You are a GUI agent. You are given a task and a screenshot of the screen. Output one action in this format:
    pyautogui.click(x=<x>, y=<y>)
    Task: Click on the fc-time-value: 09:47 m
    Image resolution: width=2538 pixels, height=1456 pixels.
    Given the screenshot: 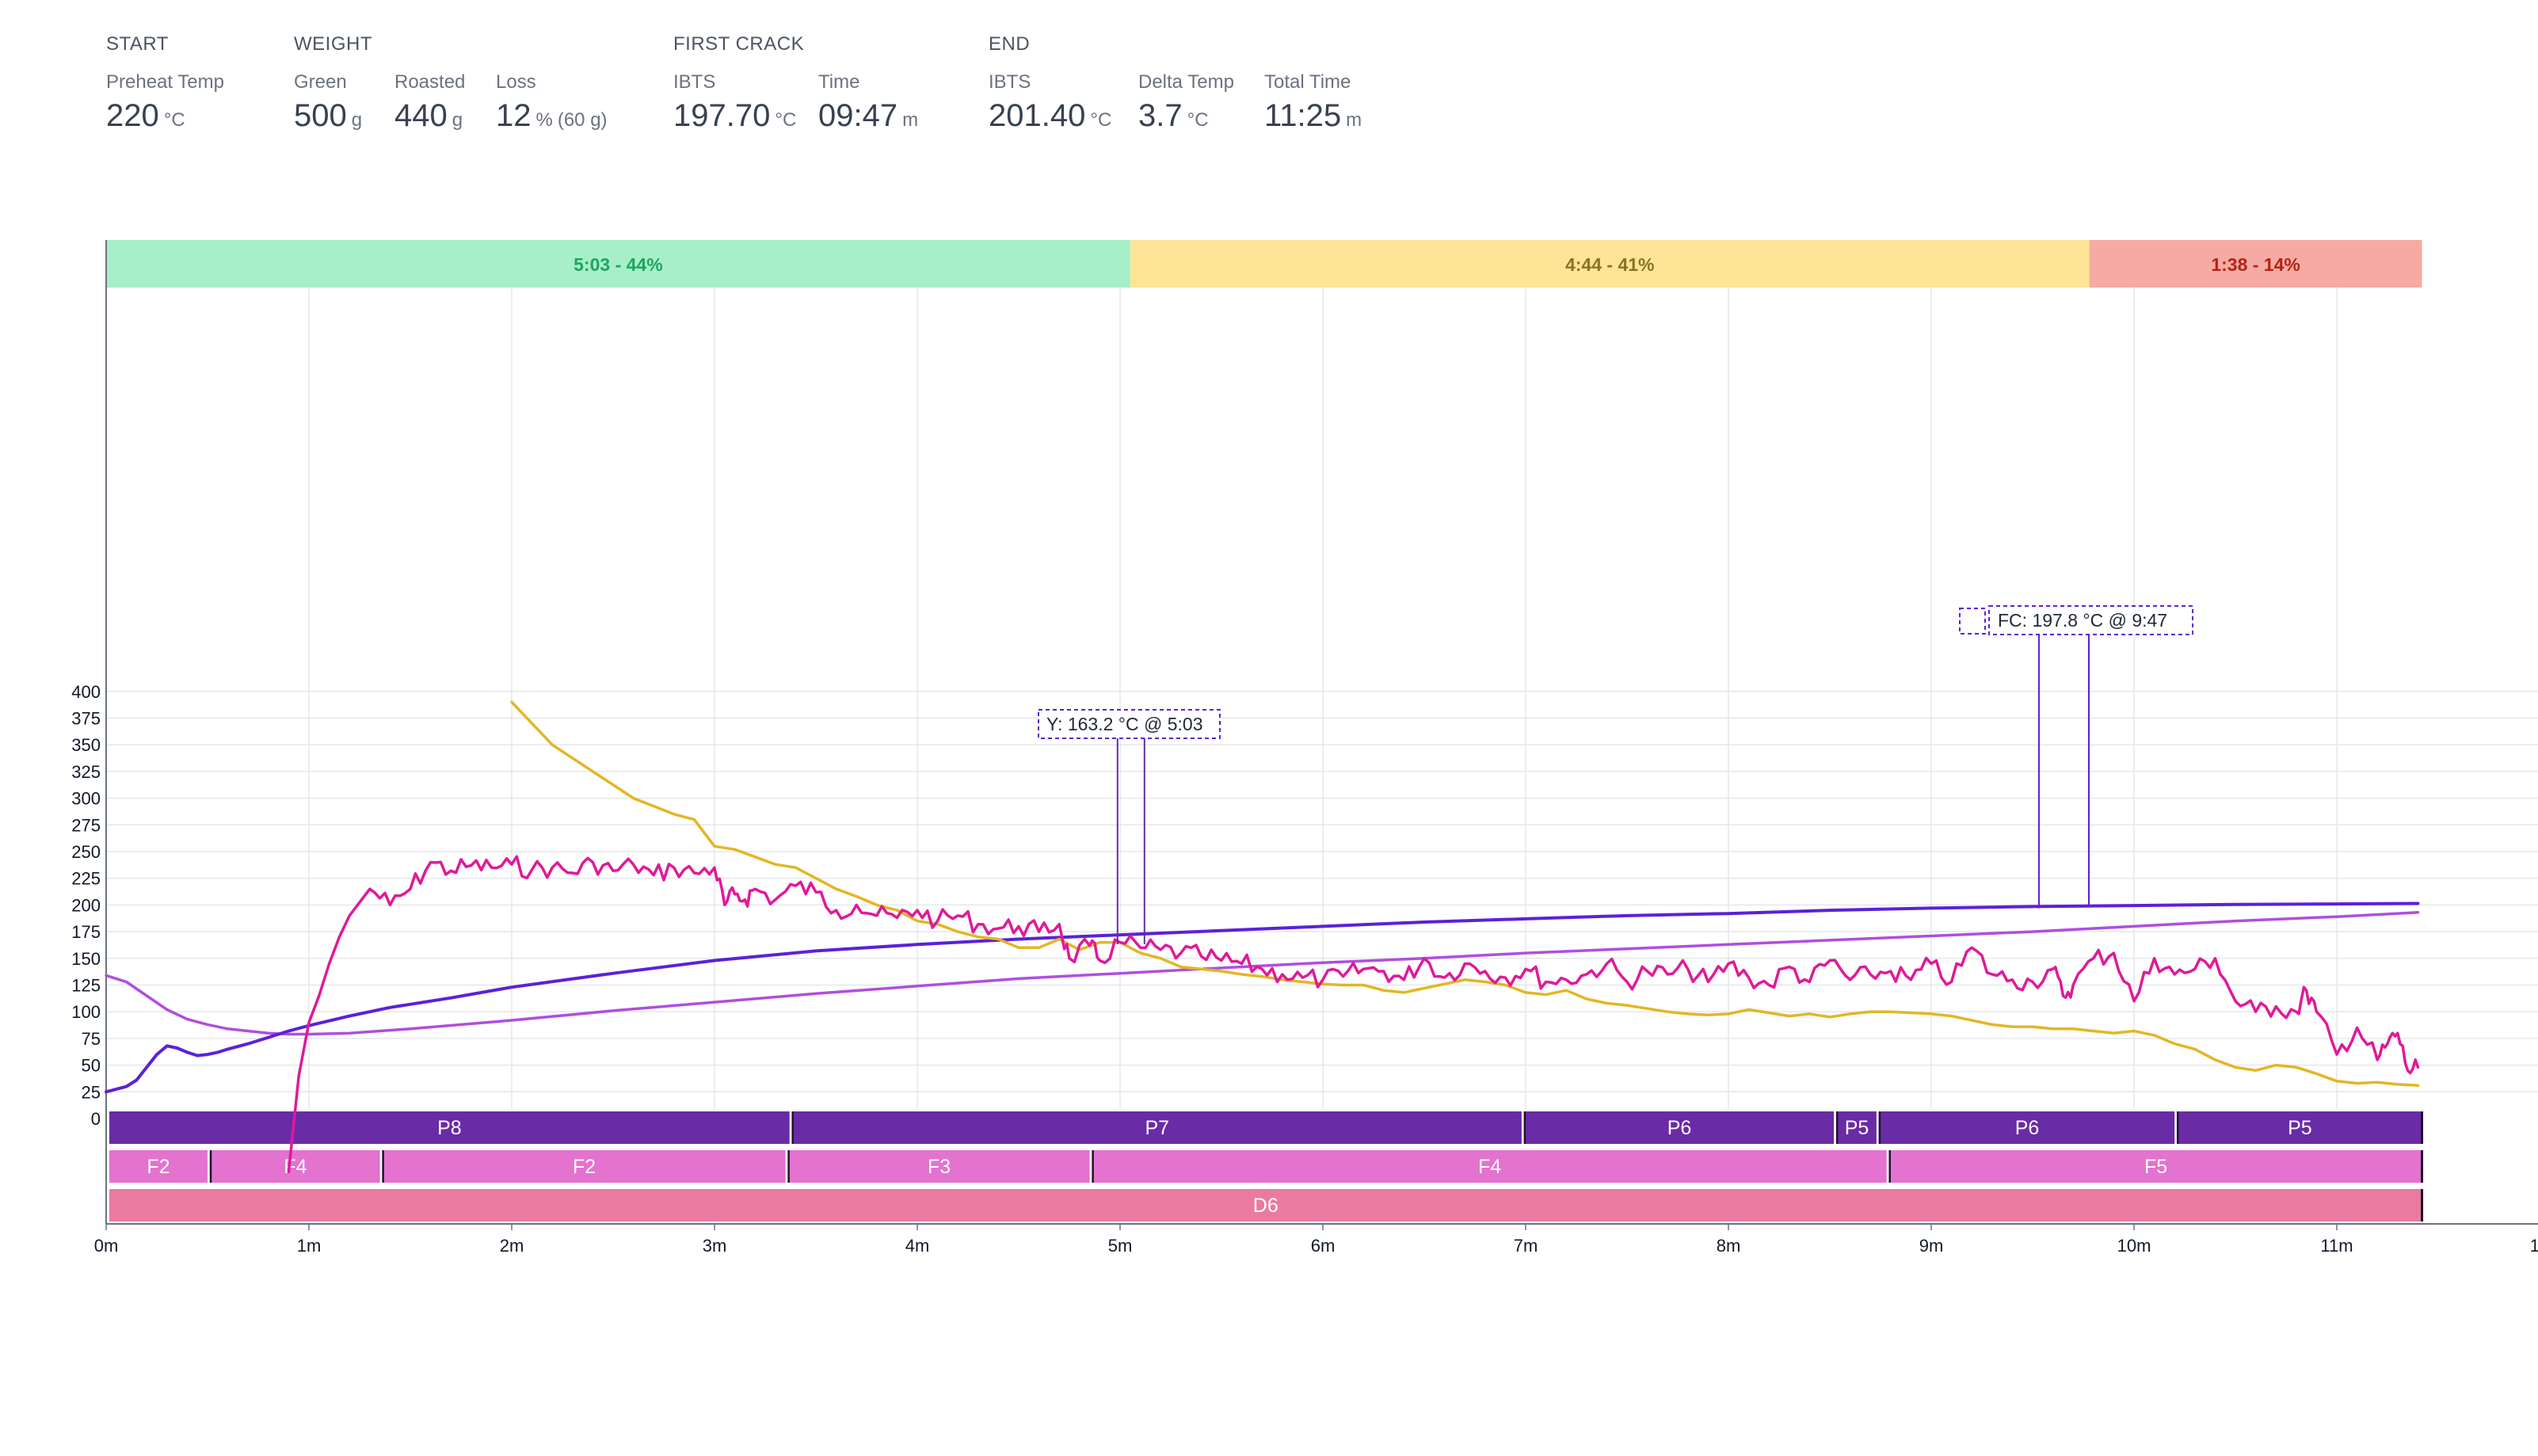 What is the action you would take?
    pyautogui.click(x=868, y=116)
    